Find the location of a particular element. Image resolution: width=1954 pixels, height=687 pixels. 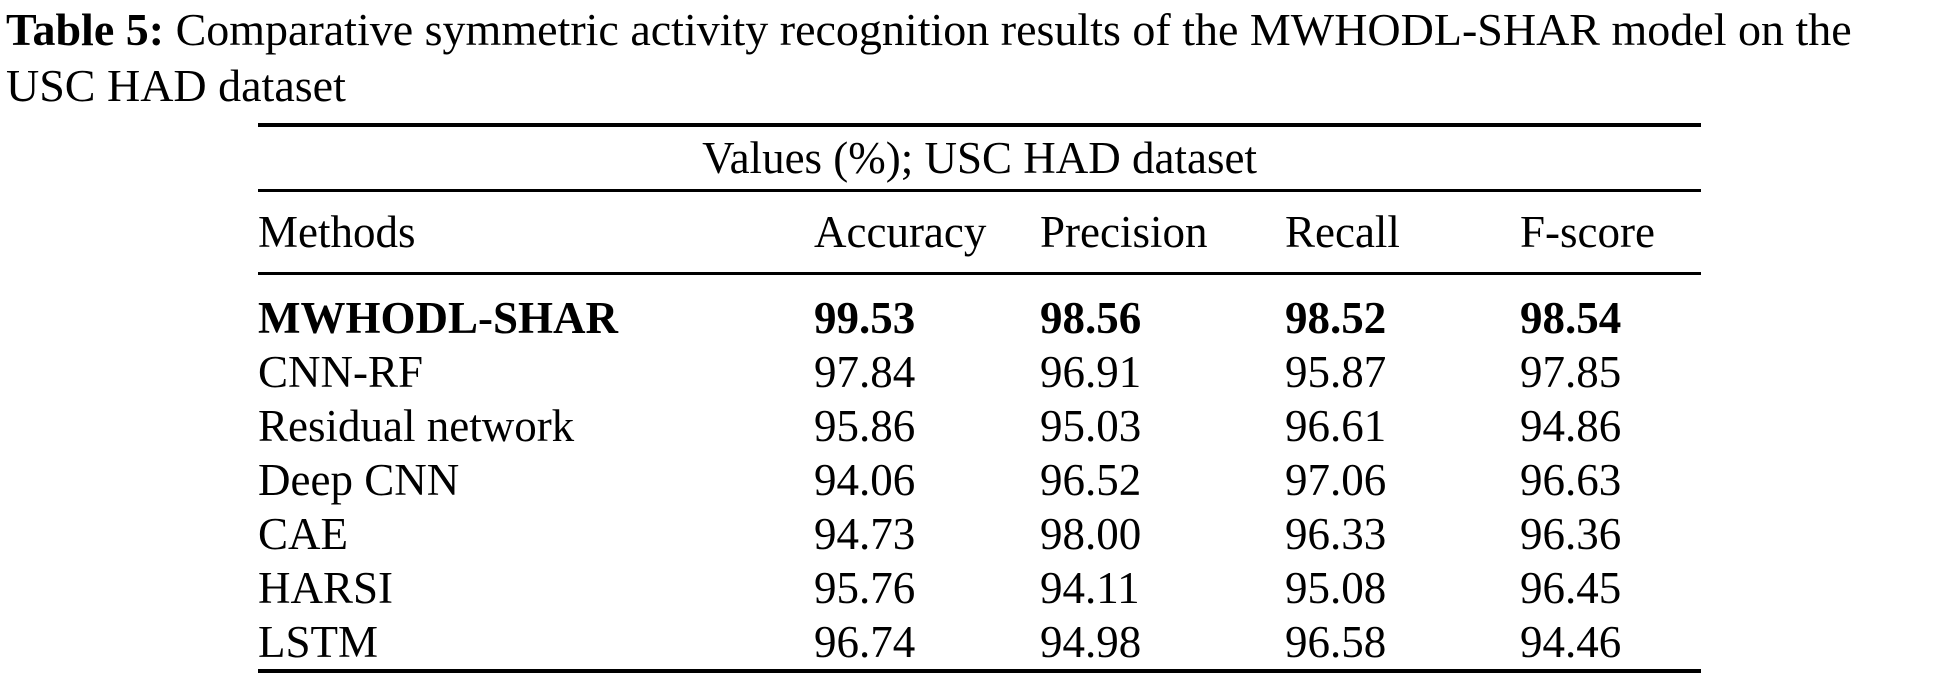

recall-cell: 95.08 is located at coordinates (1336, 588).